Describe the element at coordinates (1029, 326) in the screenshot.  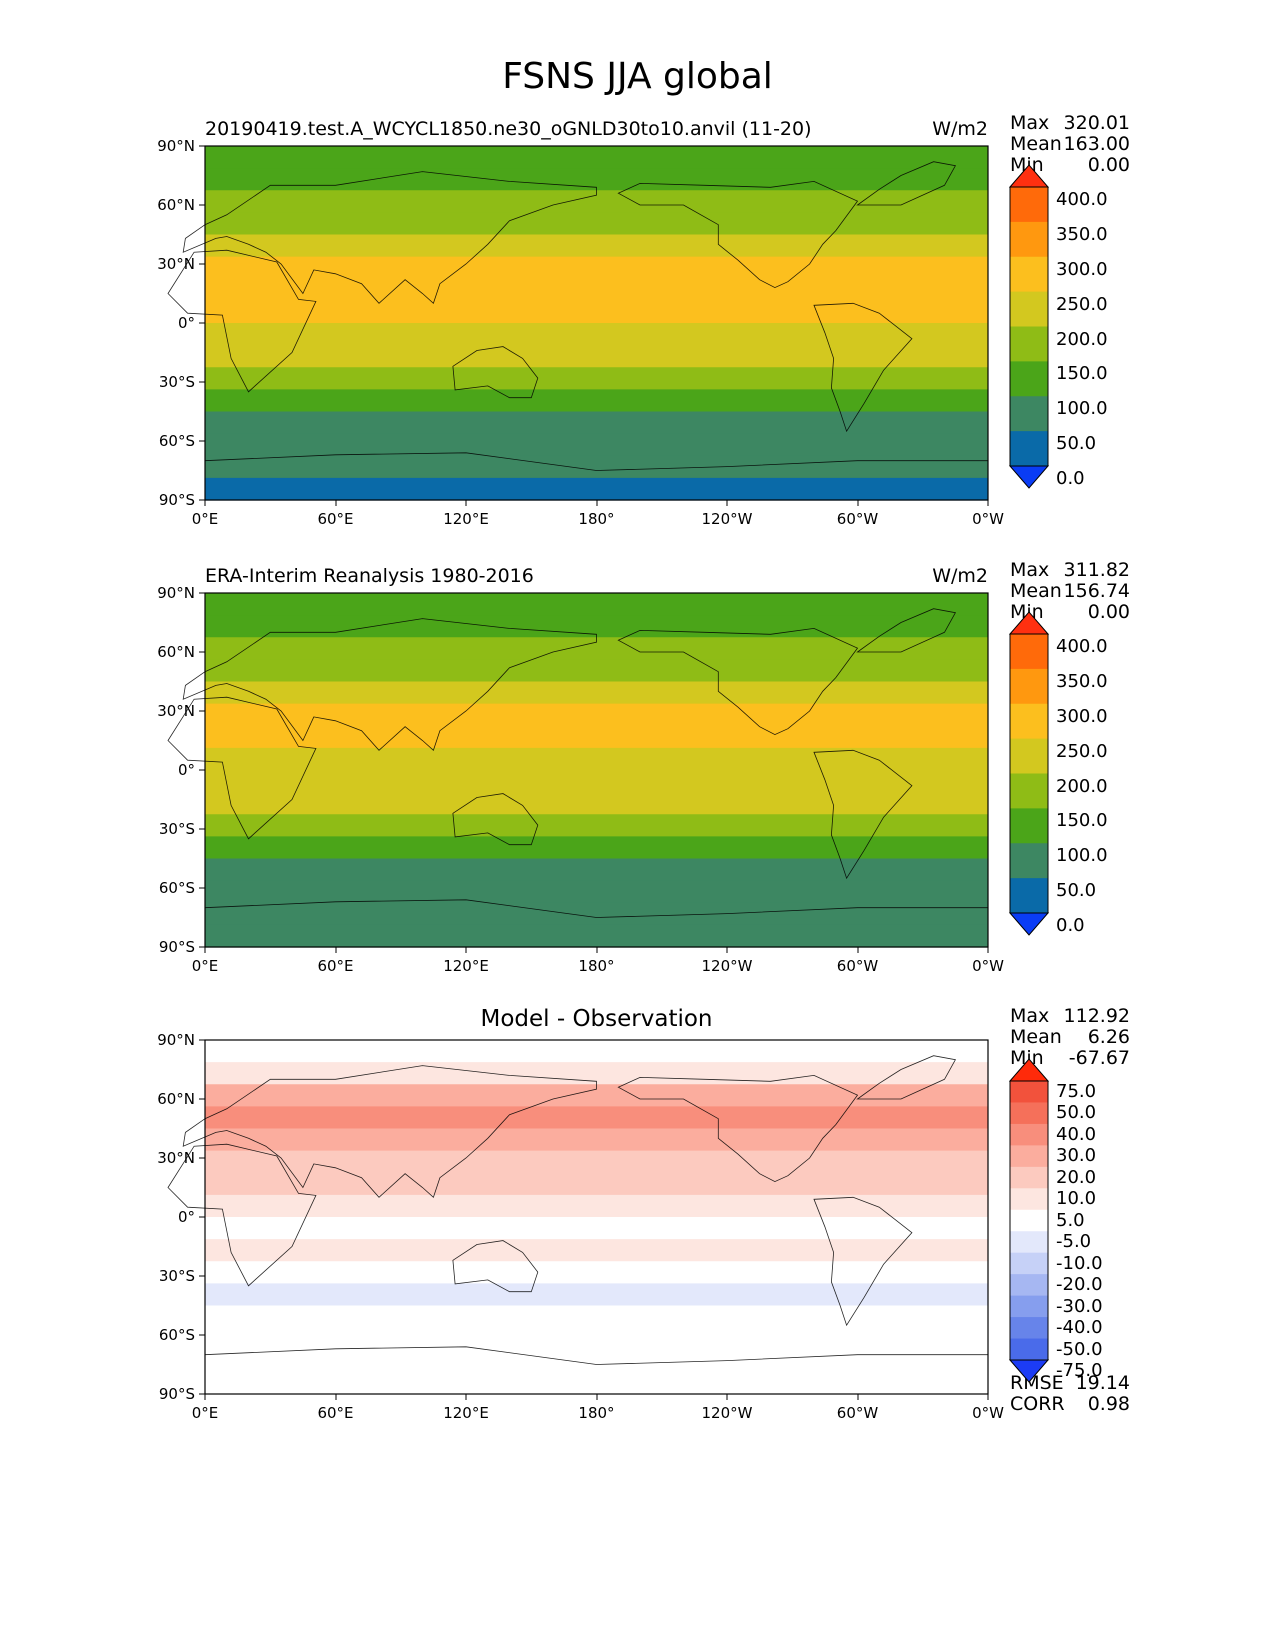
I see `colorbar` at that location.